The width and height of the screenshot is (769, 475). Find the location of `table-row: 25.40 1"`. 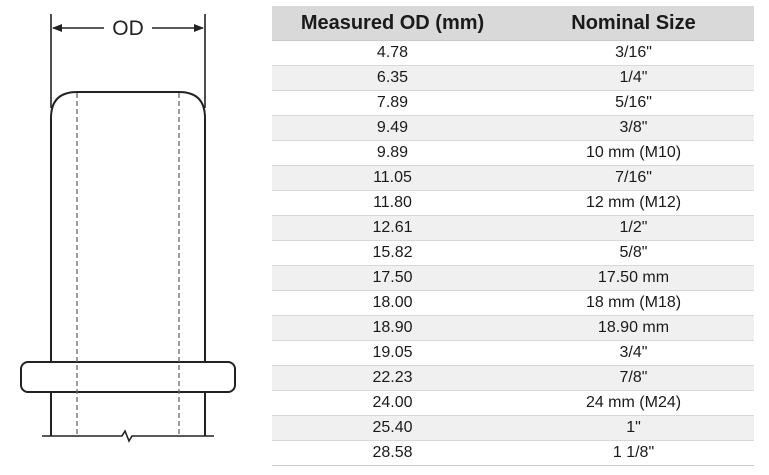

table-row: 25.40 1" is located at coordinates (513, 428).